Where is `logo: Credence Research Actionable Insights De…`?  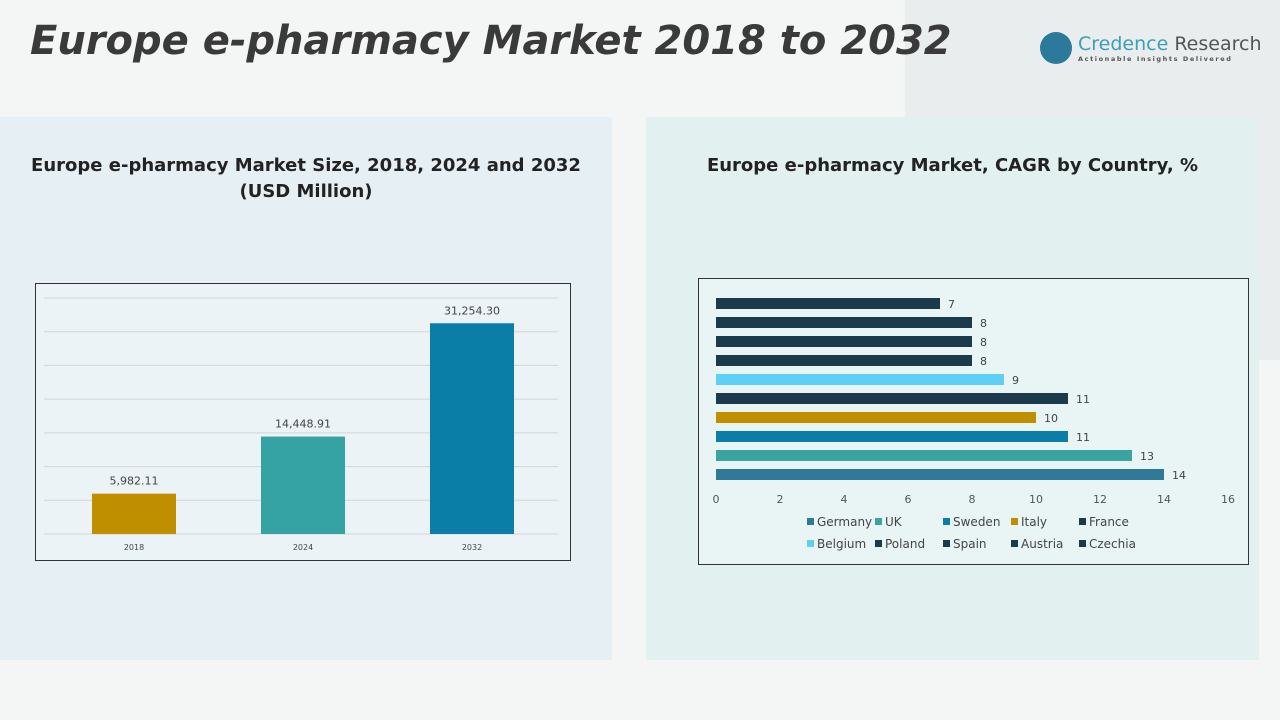 logo: Credence Research Actionable Insights De… is located at coordinates (1150, 48).